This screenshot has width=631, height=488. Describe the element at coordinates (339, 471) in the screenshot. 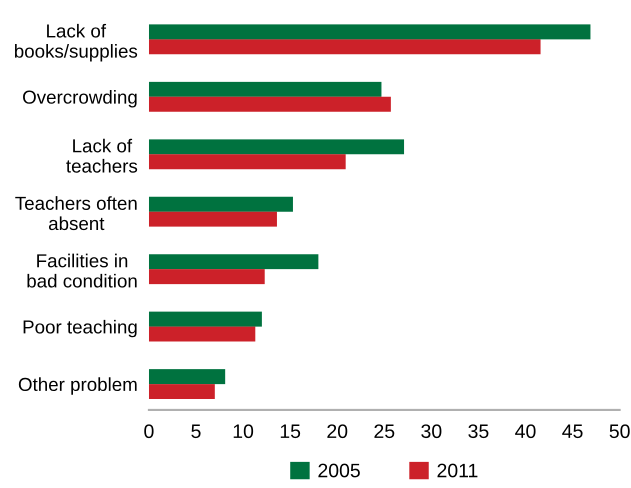

I see `legend-label: 2005` at that location.